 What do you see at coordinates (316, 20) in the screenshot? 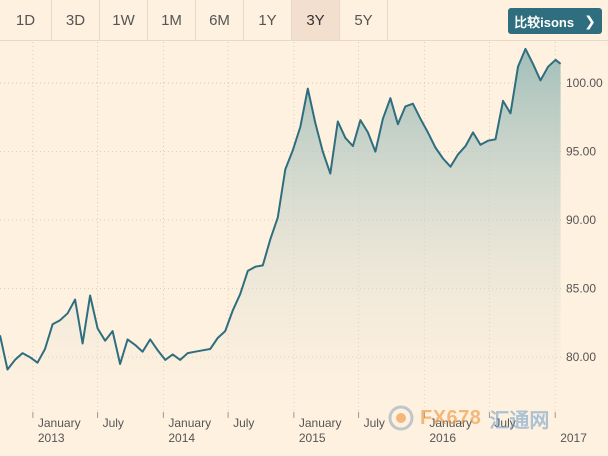
I see `tab-3y: 3Y` at bounding box center [316, 20].